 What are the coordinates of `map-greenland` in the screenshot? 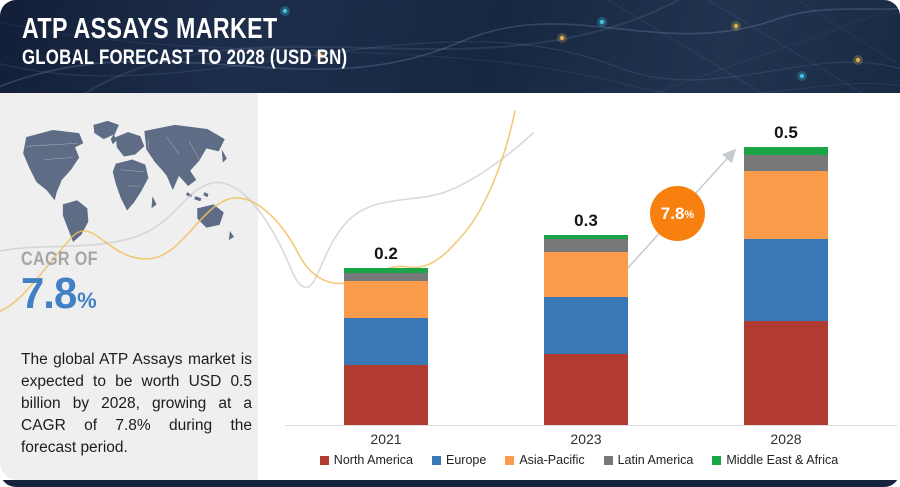 It's located at (106, 130).